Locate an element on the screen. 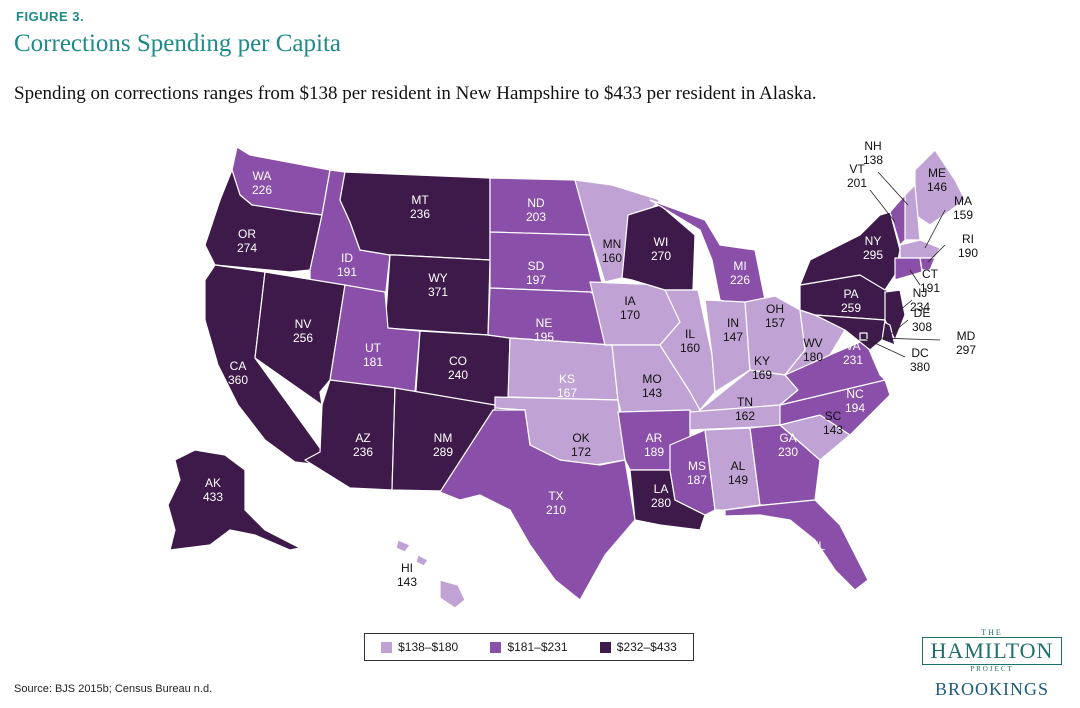 Image resolution: width=1080 pixels, height=708 pixels. legend-label-mid: $181–$231 is located at coordinates (537, 647).